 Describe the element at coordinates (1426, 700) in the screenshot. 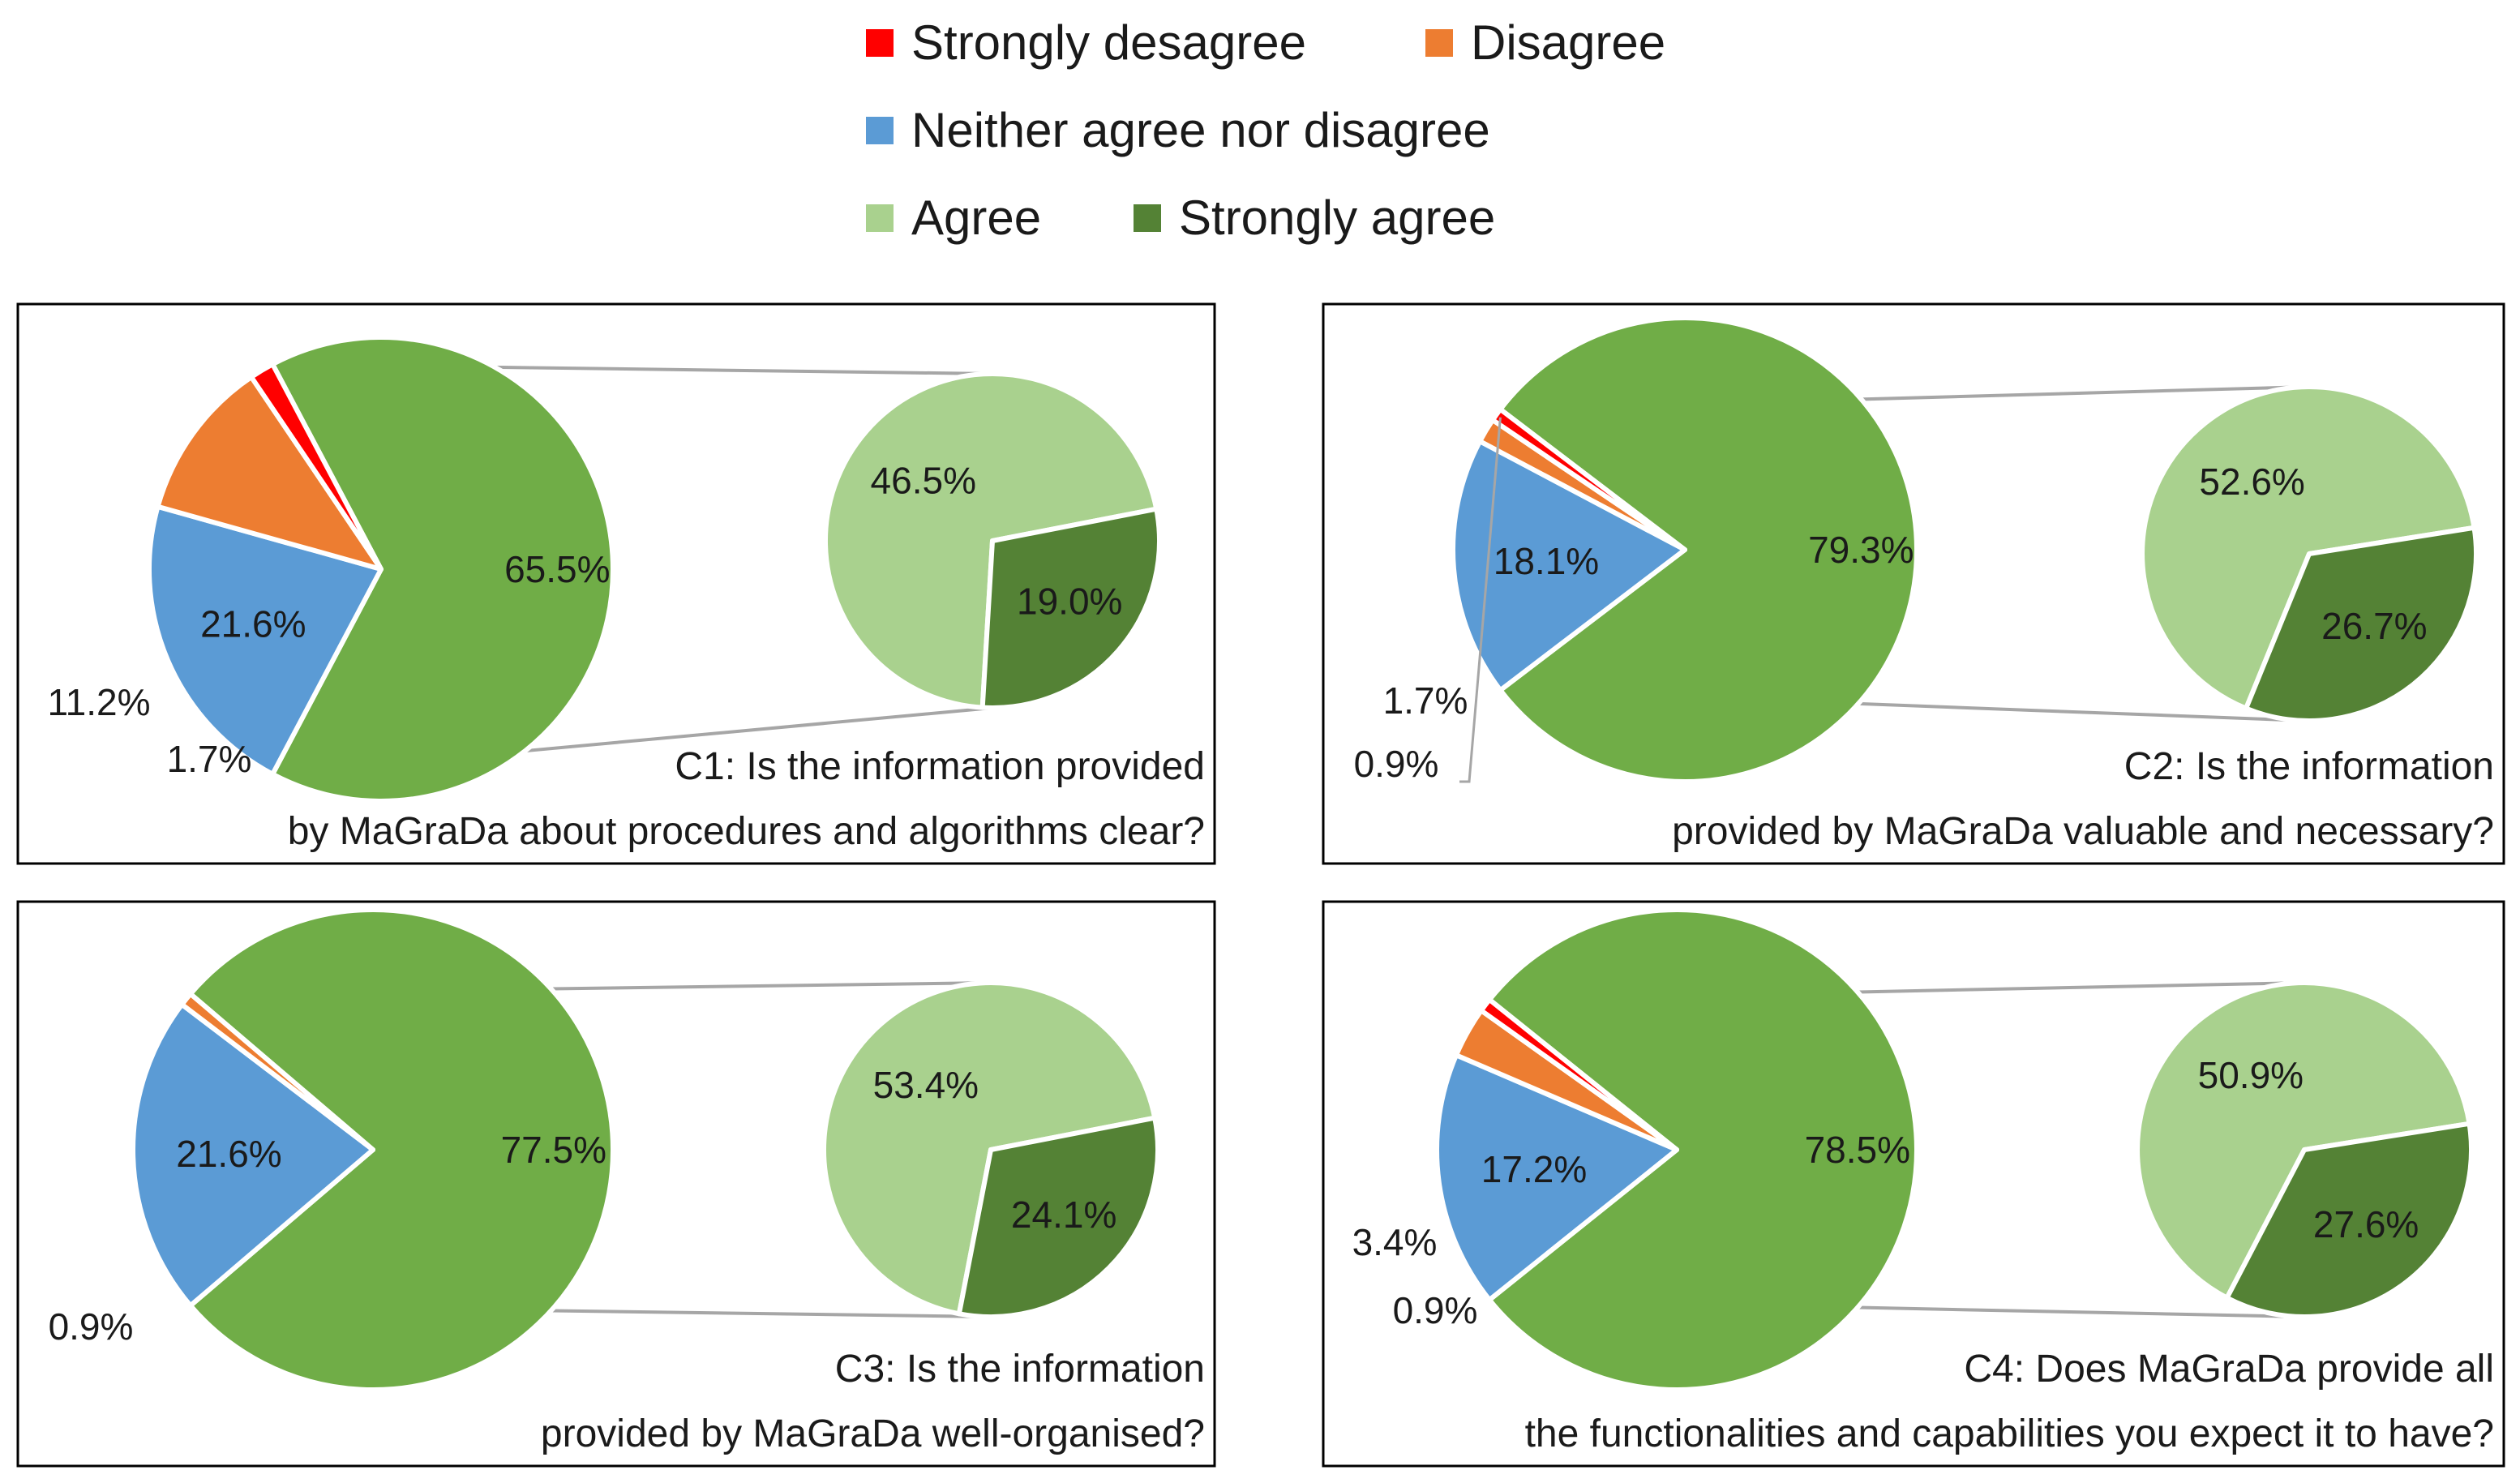

I see `chart-c2-label-disagree: 1.7%` at that location.